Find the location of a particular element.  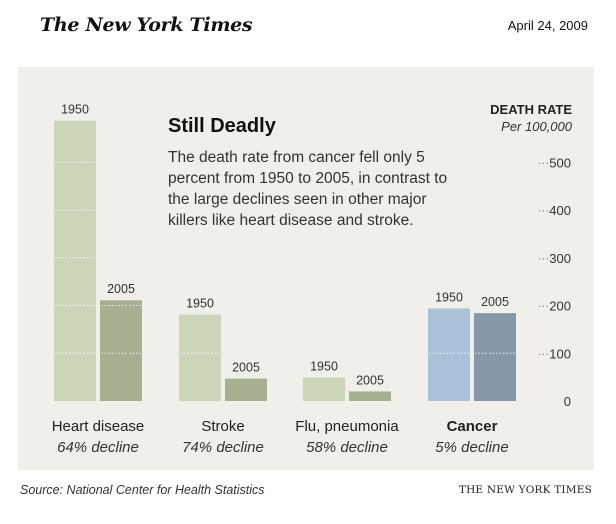

y-tick-label: 0 is located at coordinates (567, 401).